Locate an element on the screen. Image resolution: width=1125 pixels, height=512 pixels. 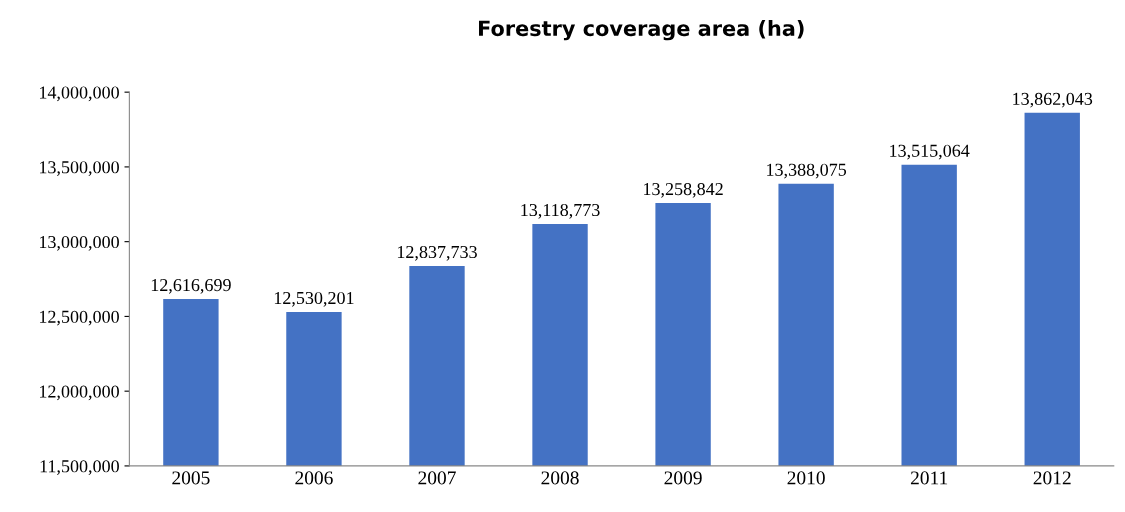
x-tick-label: 2006 is located at coordinates (314, 478).